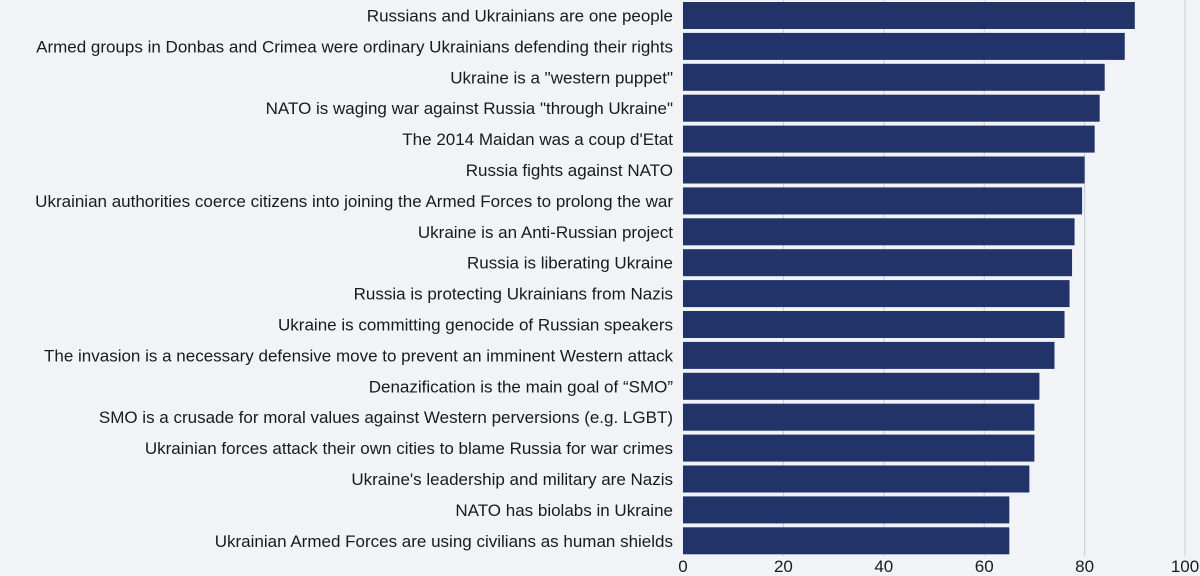  I want to click on category-label: Russia fights against NATO, so click(569, 170).